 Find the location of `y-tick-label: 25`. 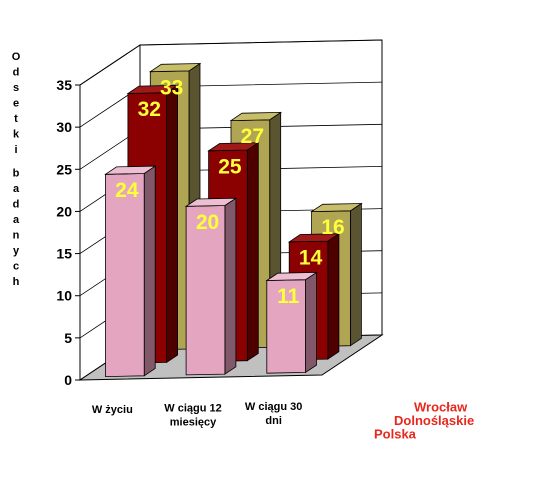

y-tick-label: 25 is located at coordinates (64, 169).